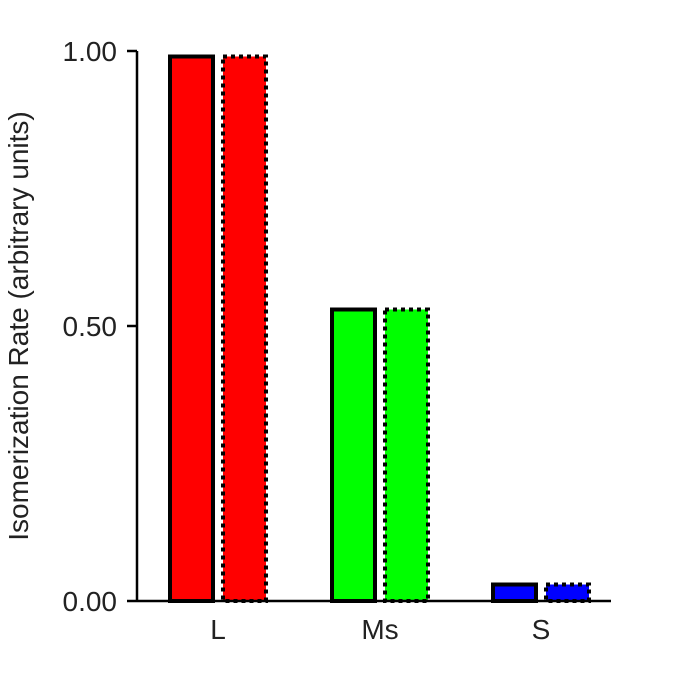 The height and width of the screenshot is (675, 675). I want to click on x-tick-label-s: S, so click(541, 629).